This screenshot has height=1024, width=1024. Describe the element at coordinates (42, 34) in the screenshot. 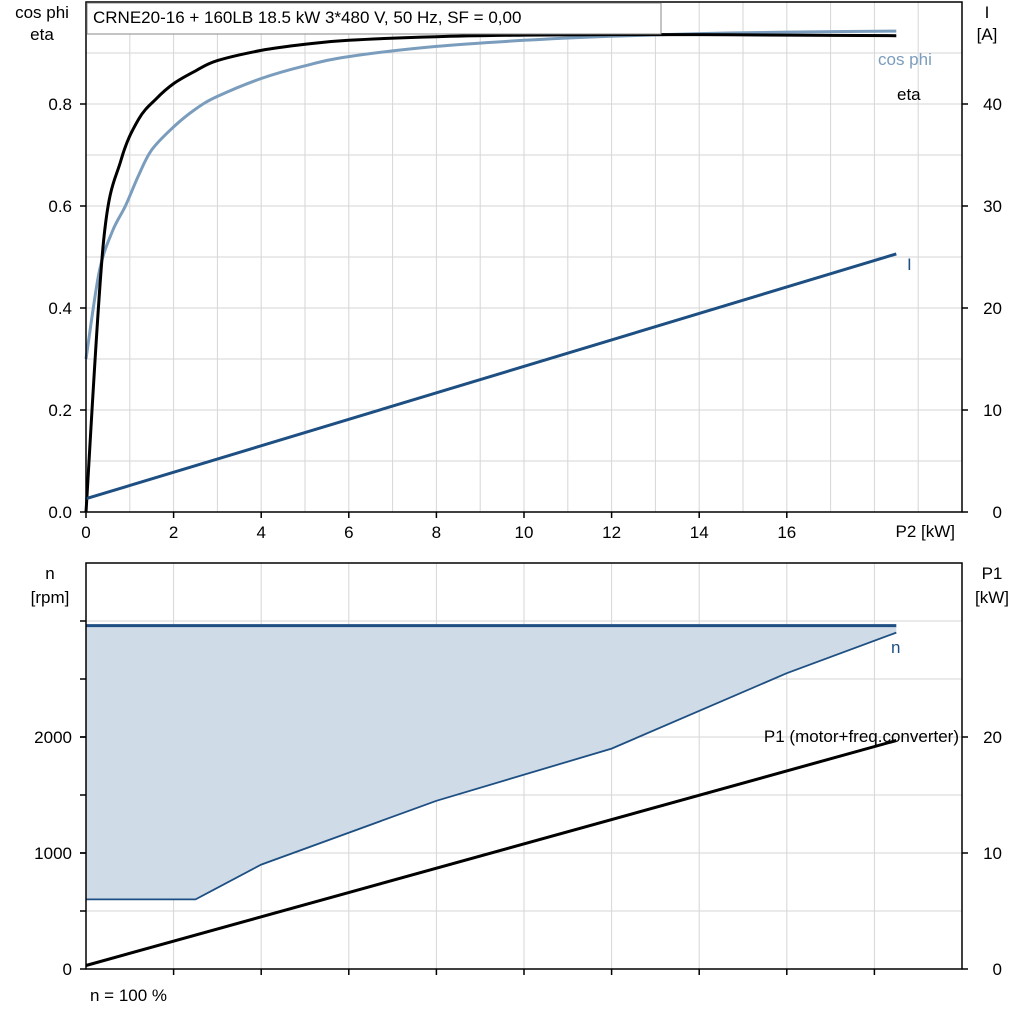

I see `left-axis-label-eta: eta` at that location.